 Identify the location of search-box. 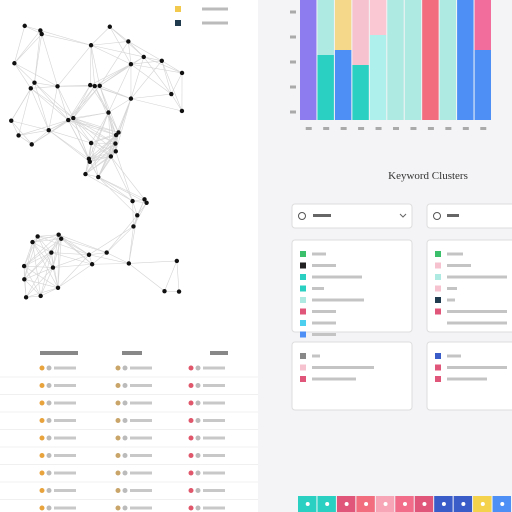
(469, 216).